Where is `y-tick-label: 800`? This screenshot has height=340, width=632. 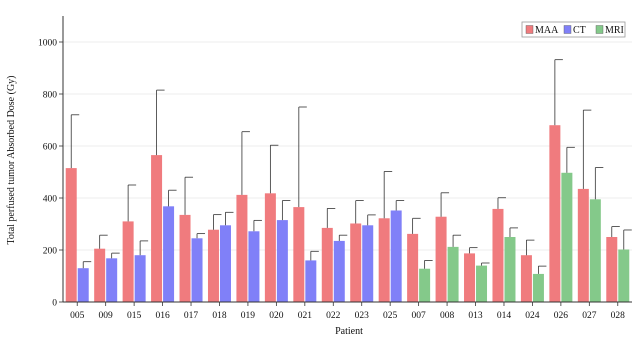 y-tick-label: 800 is located at coordinates (50, 96).